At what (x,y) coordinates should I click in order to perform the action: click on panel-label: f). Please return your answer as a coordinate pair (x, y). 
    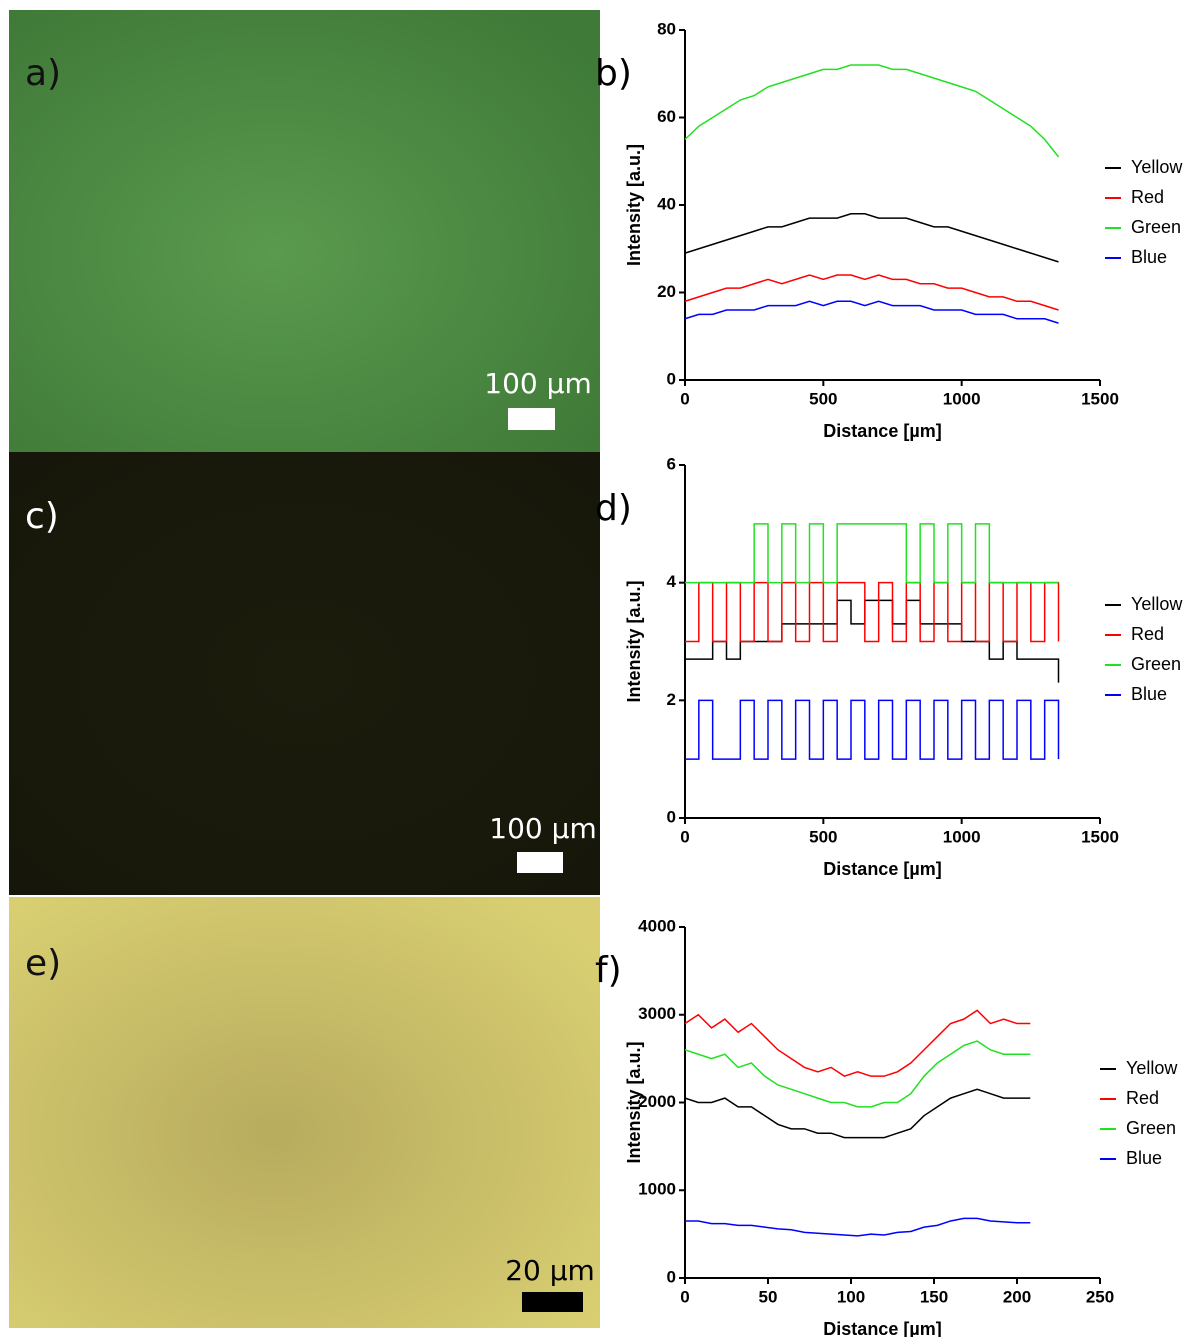
    Looking at the image, I should click on (608, 970).